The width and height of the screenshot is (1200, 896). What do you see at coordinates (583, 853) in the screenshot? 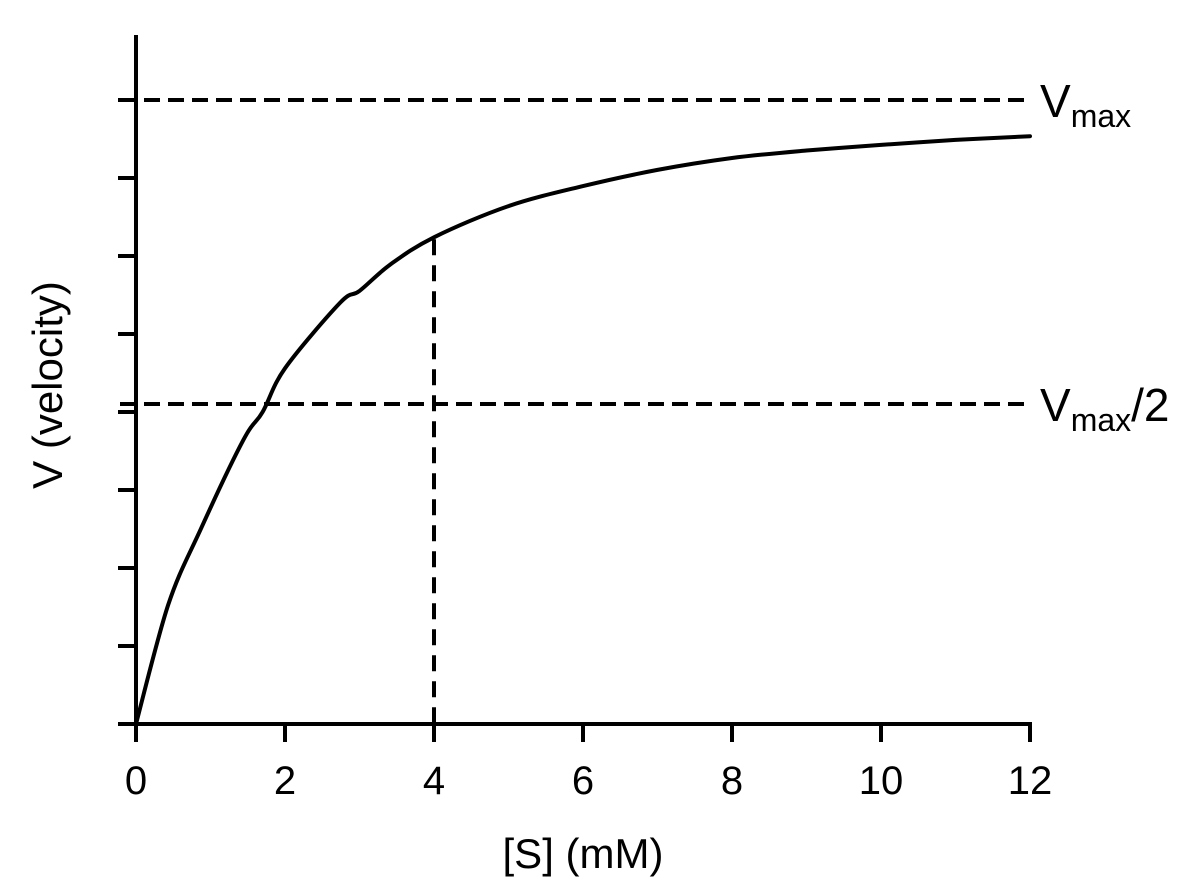
I see `x-axis-title: [S] (mM)` at bounding box center [583, 853].